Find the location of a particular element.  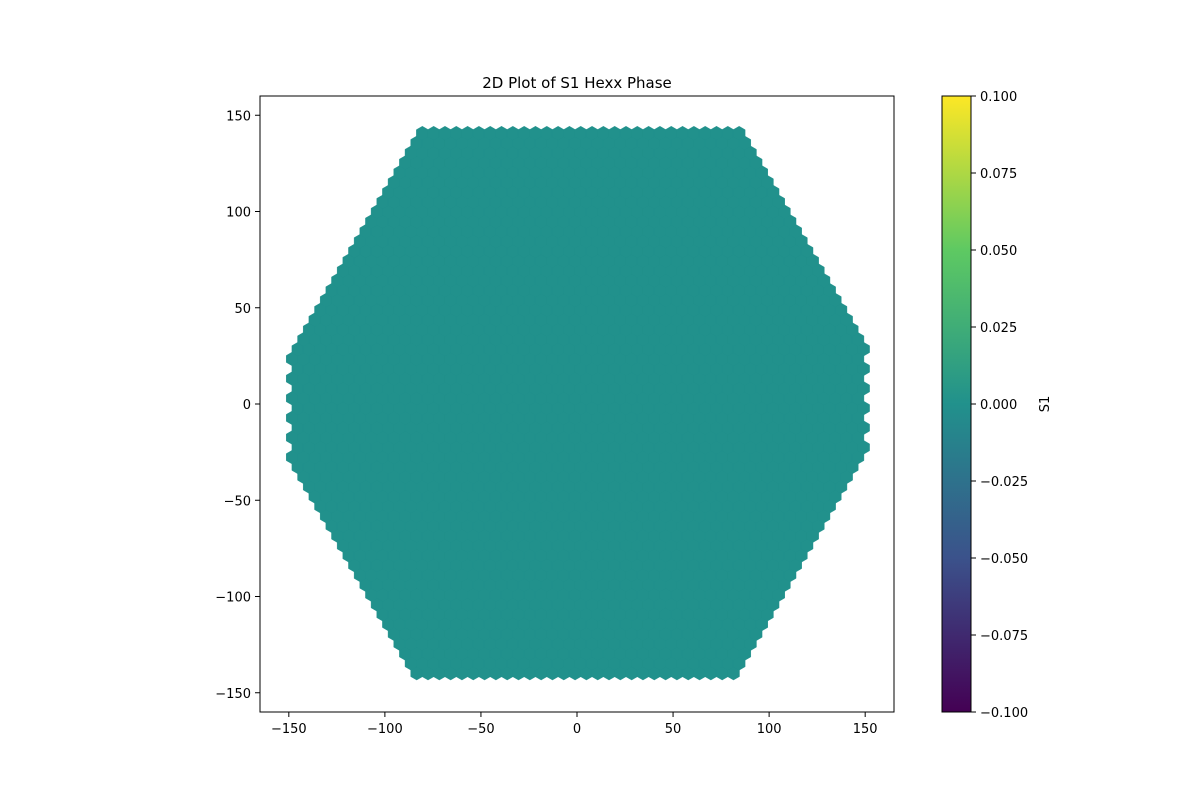

y-tick-label: −50 is located at coordinates (237, 501).